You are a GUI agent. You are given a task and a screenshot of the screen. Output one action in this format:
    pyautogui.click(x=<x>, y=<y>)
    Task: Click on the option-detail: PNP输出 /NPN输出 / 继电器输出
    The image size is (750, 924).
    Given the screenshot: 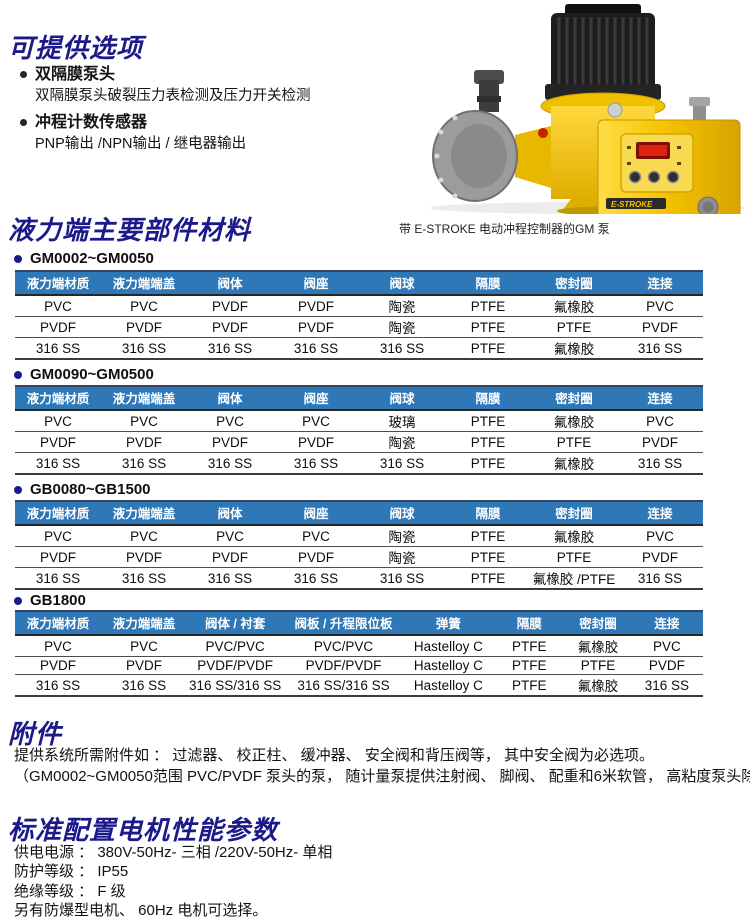 What is the action you would take?
    pyautogui.click(x=141, y=144)
    